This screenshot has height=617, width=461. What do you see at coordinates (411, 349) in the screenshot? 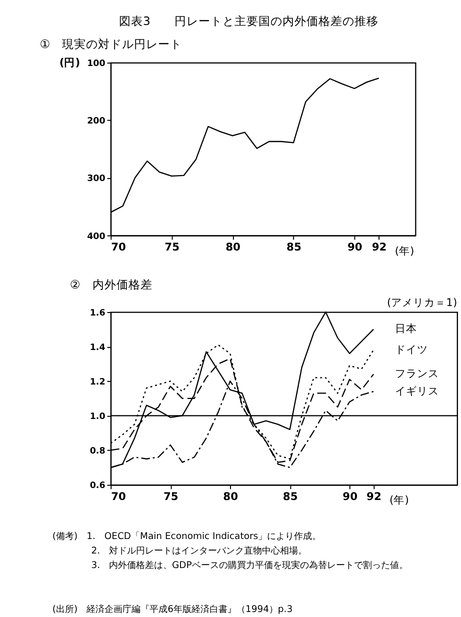
I see `series-label: ドイツ` at bounding box center [411, 349].